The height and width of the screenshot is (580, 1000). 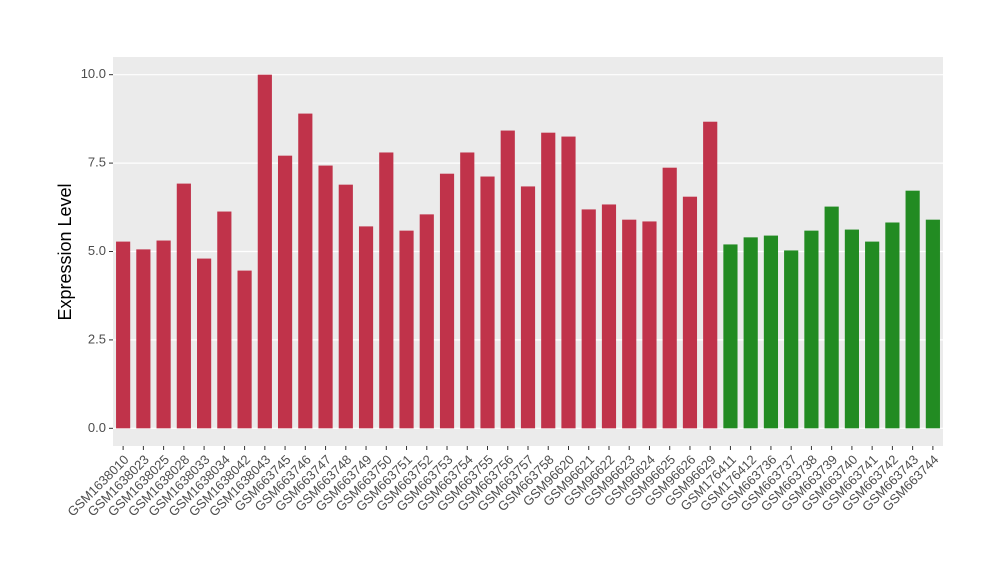 I want to click on y-axis-title: Expression Level, so click(x=65, y=251).